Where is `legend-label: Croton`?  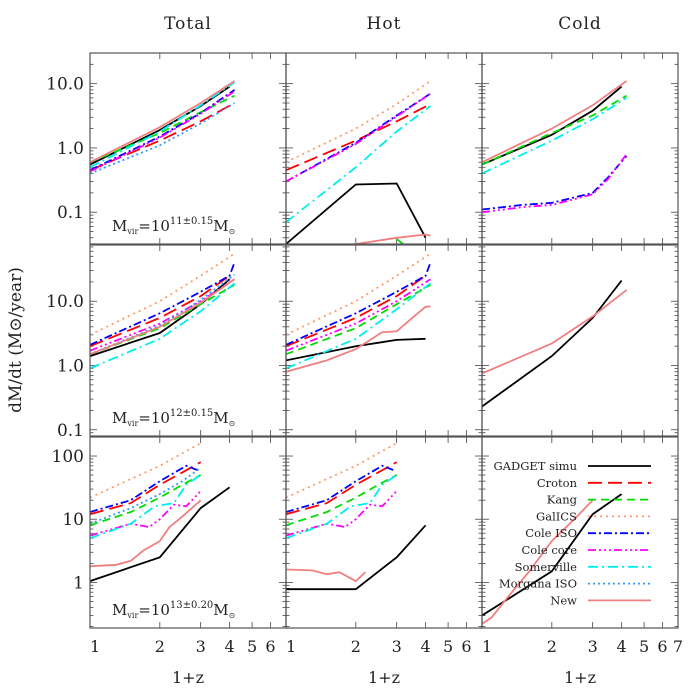
legend-label: Croton is located at coordinates (557, 483).